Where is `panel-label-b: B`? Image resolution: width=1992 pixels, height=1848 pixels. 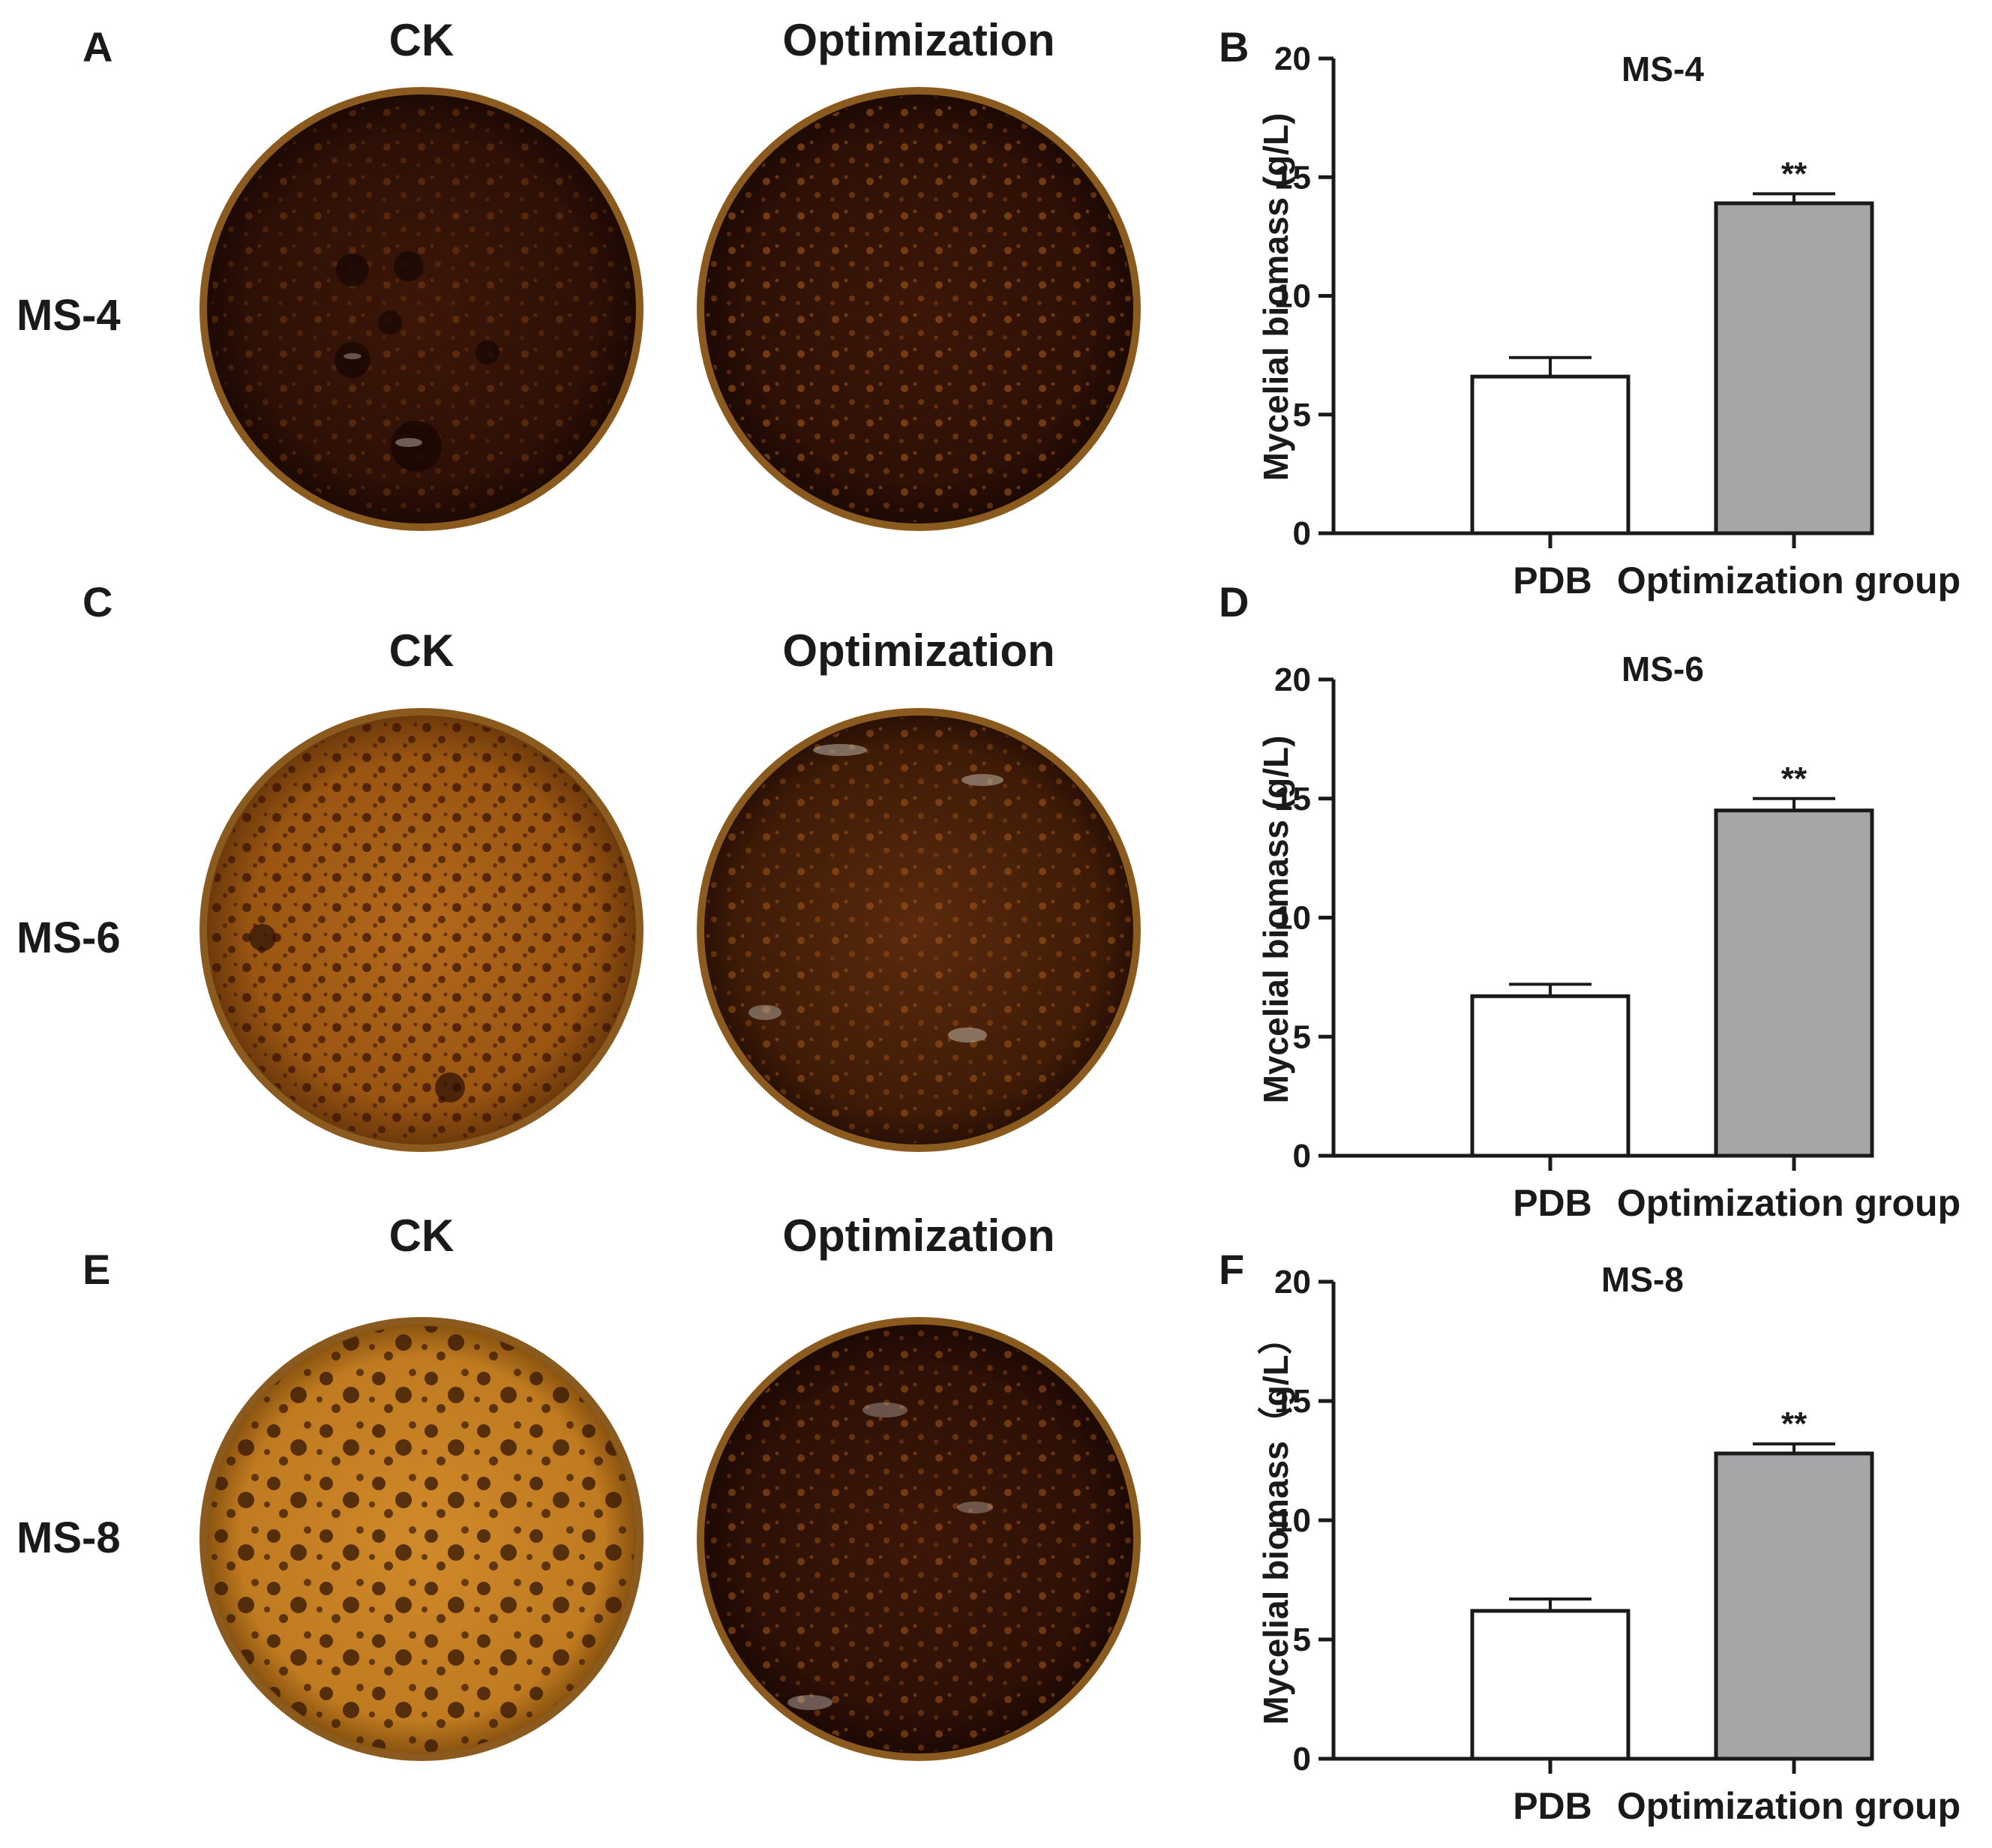 panel-label-b: B is located at coordinates (1234, 46).